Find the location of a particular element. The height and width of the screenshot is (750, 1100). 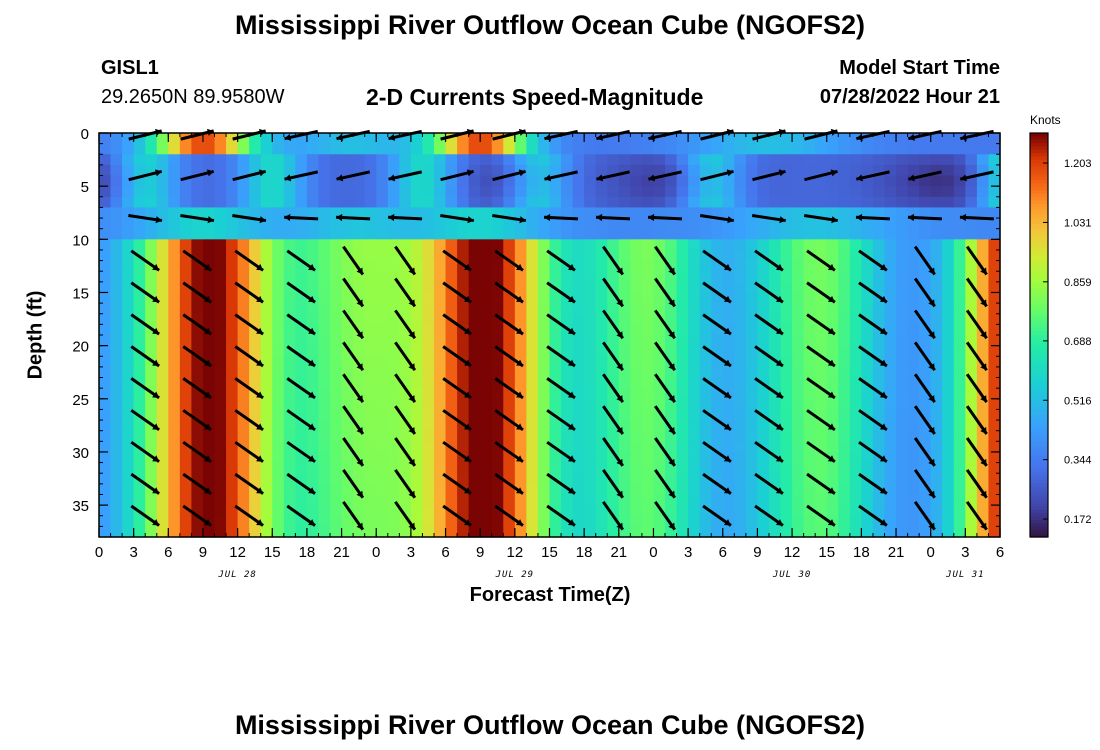

station-name: GISL1 is located at coordinates (130, 68).